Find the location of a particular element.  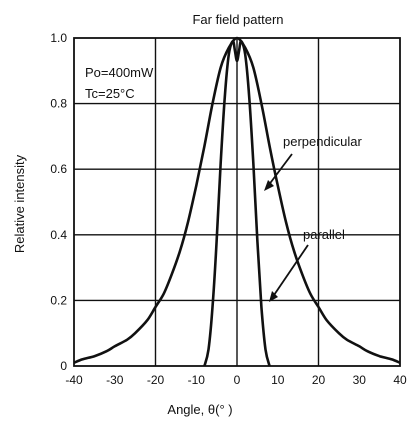

x-tick-labels: -40 -30 -20 -10 0 10 20 30 40 is located at coordinates (236, 380).